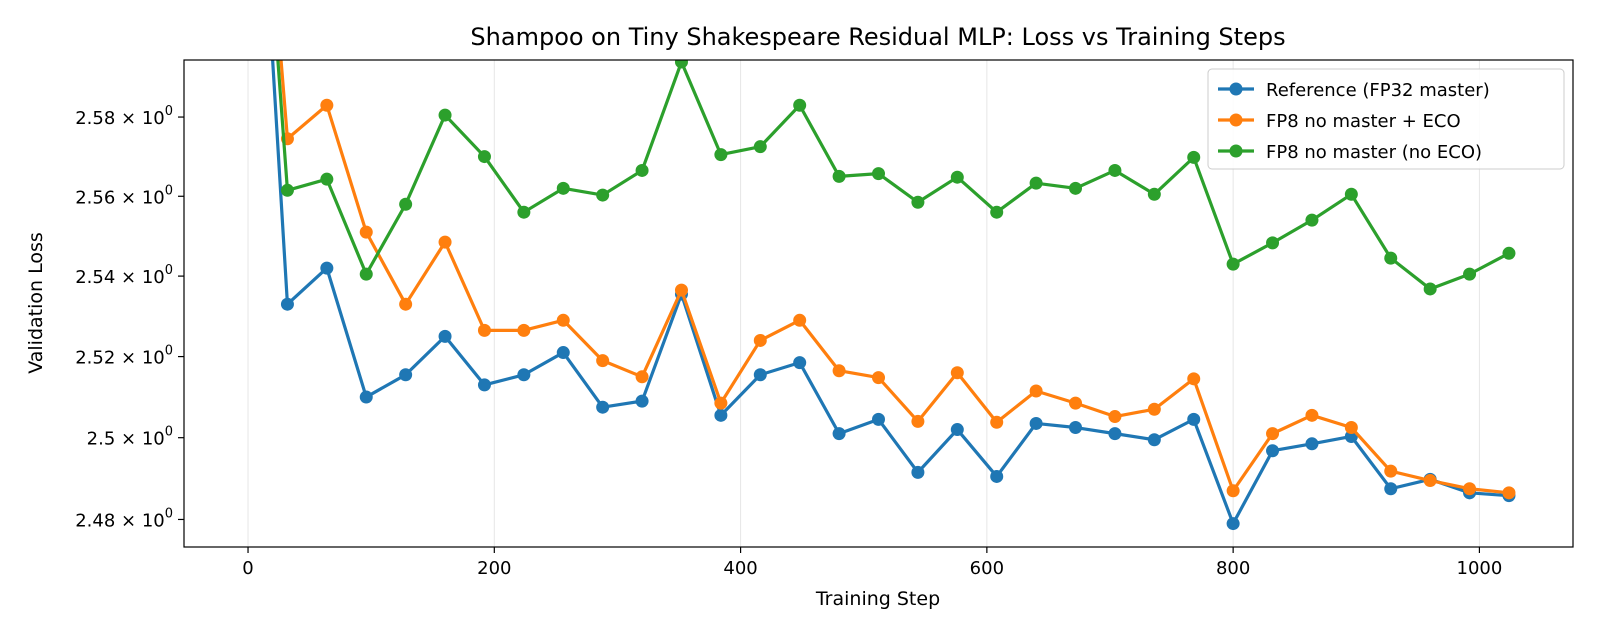  What do you see at coordinates (1233, 568) in the screenshot?
I see `x-tick-label: 800` at bounding box center [1233, 568].